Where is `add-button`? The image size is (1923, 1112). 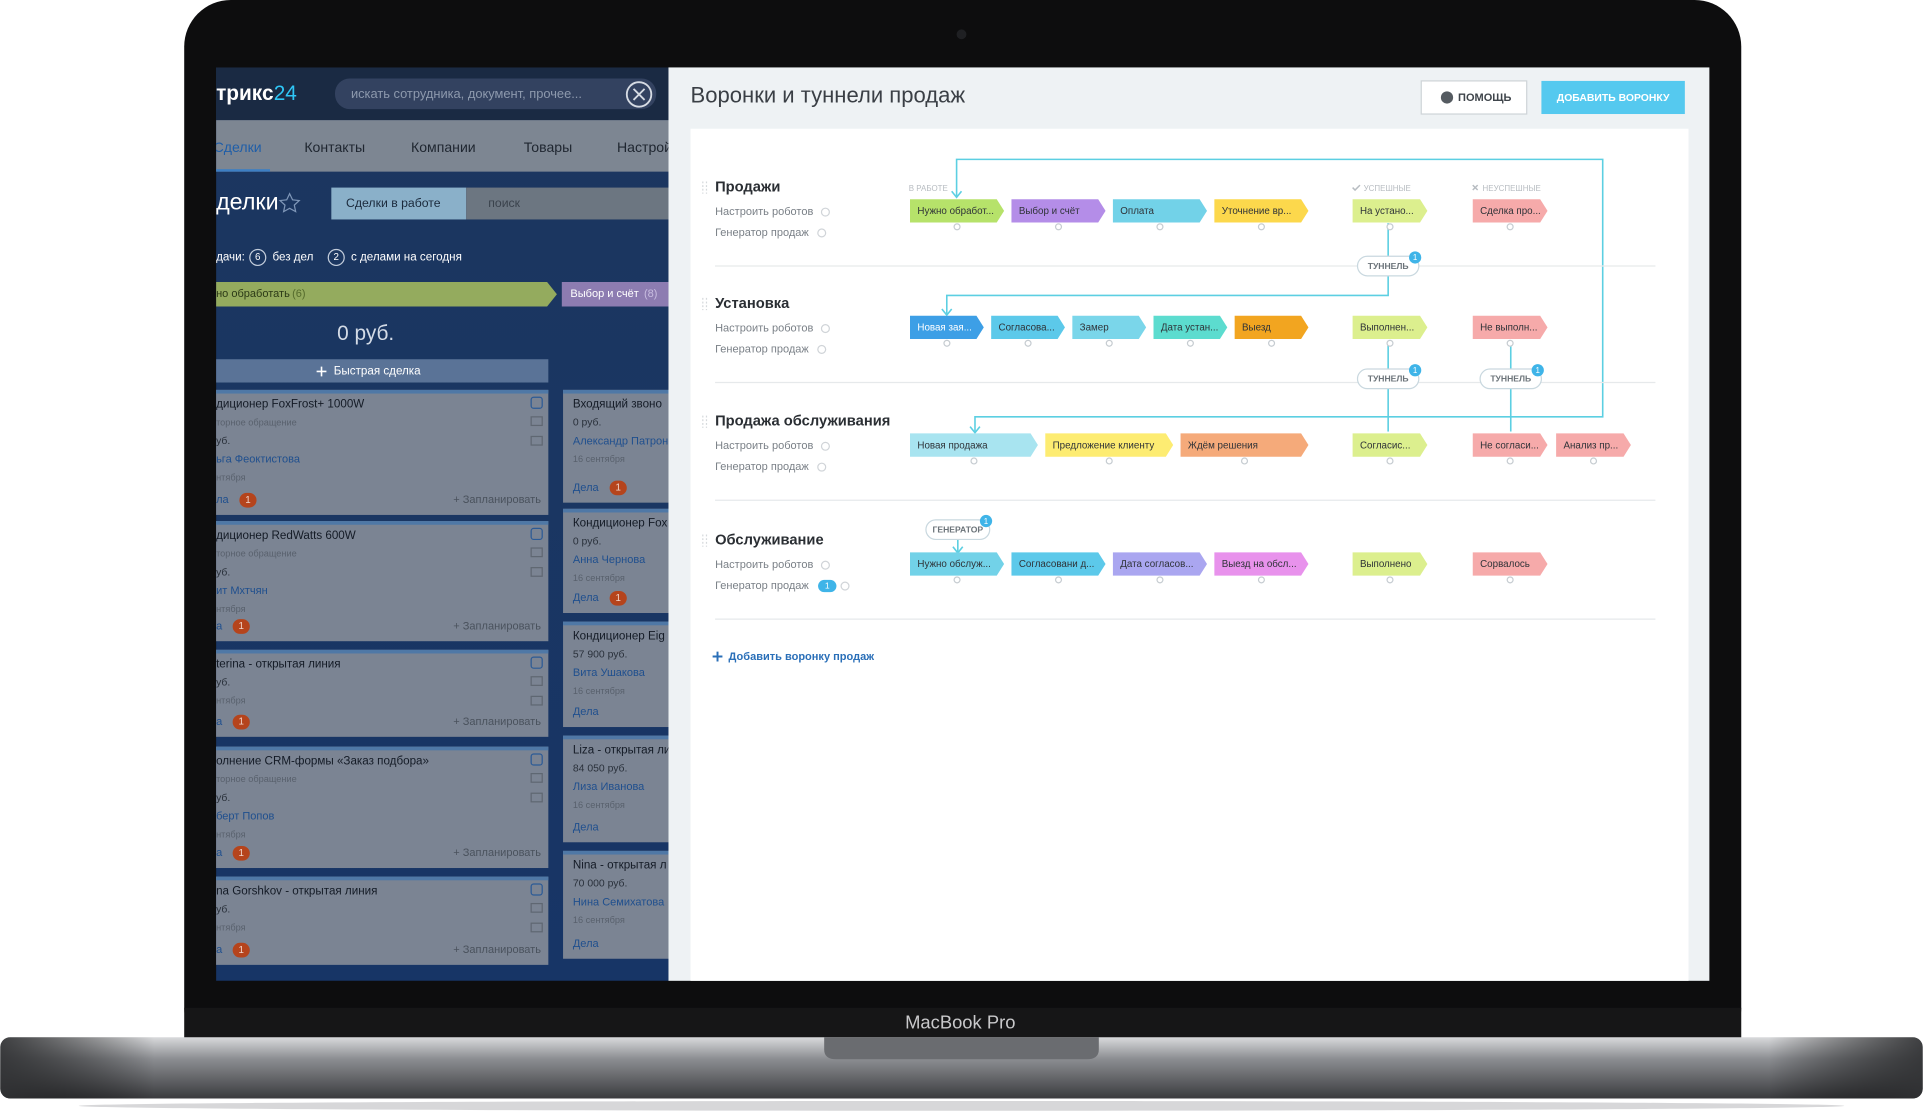
add-button is located at coordinates (1613, 97).